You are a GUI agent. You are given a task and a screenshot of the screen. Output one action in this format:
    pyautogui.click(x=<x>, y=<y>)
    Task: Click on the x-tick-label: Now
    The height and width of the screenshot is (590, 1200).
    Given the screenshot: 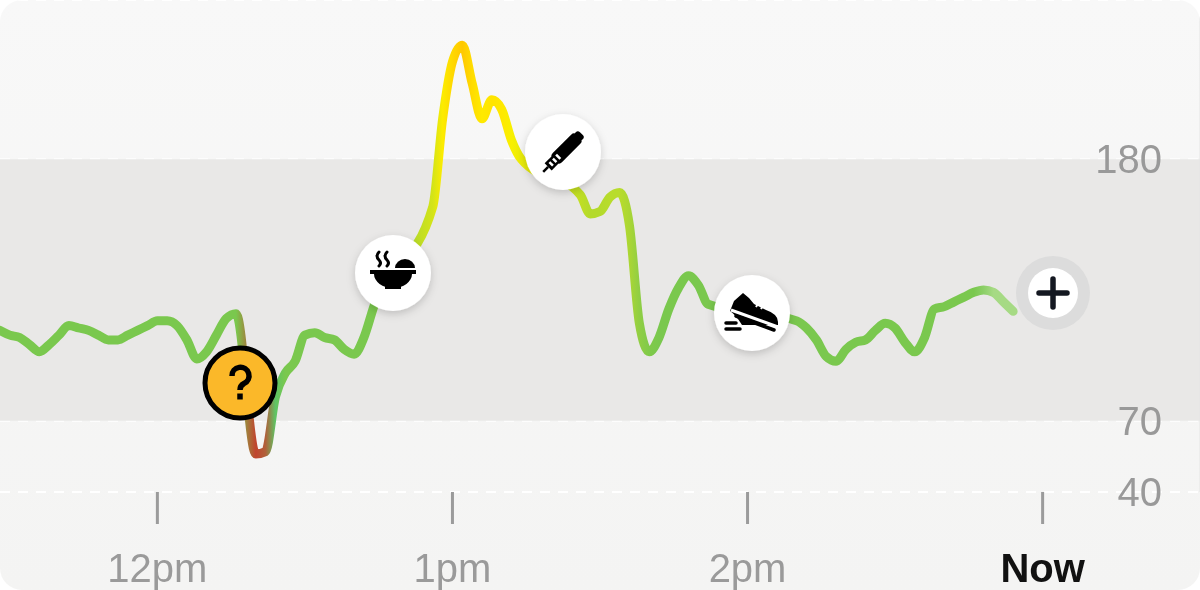 What is the action you would take?
    pyautogui.click(x=1043, y=568)
    